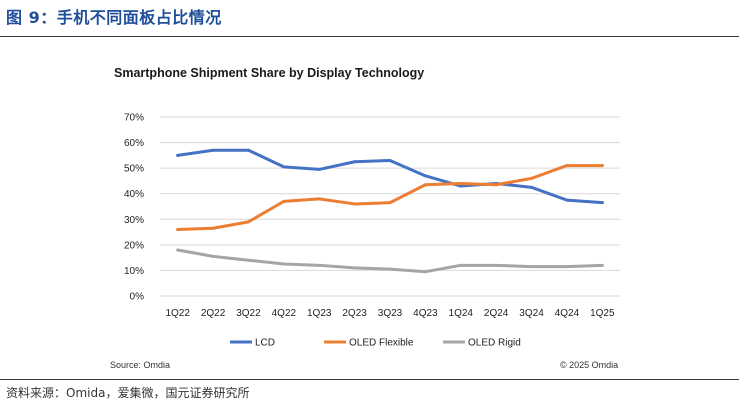 This screenshot has width=739, height=403. Describe the element at coordinates (134, 143) in the screenshot. I see `y-tick-label: 60%` at that location.